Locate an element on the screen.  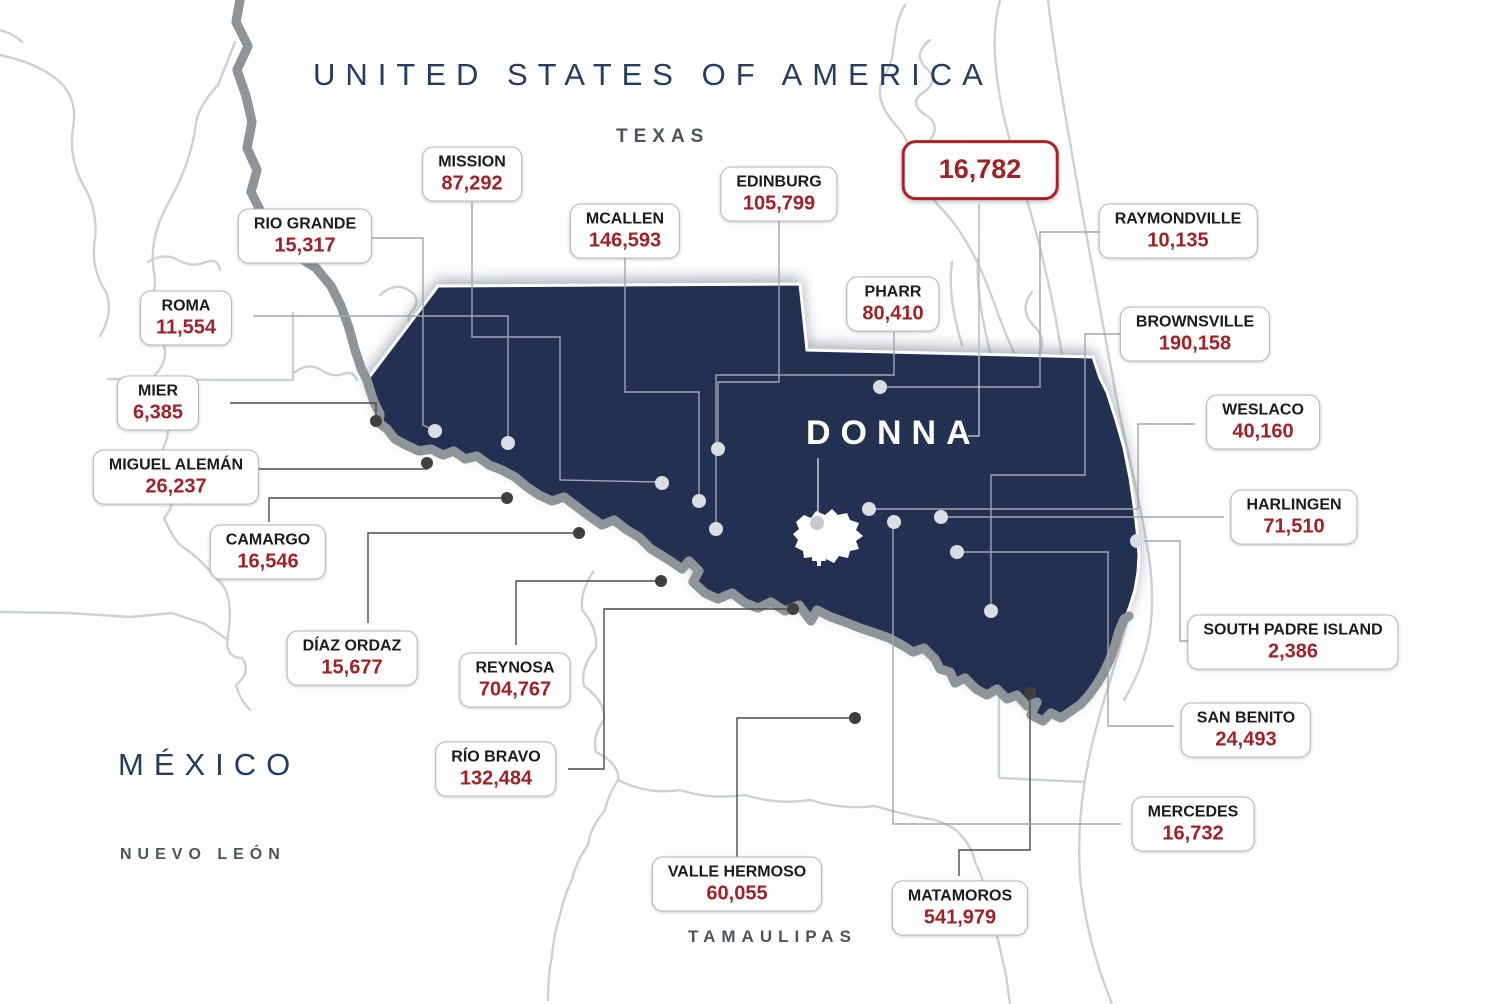
state-label-texas: TEXAS is located at coordinates (663, 136).